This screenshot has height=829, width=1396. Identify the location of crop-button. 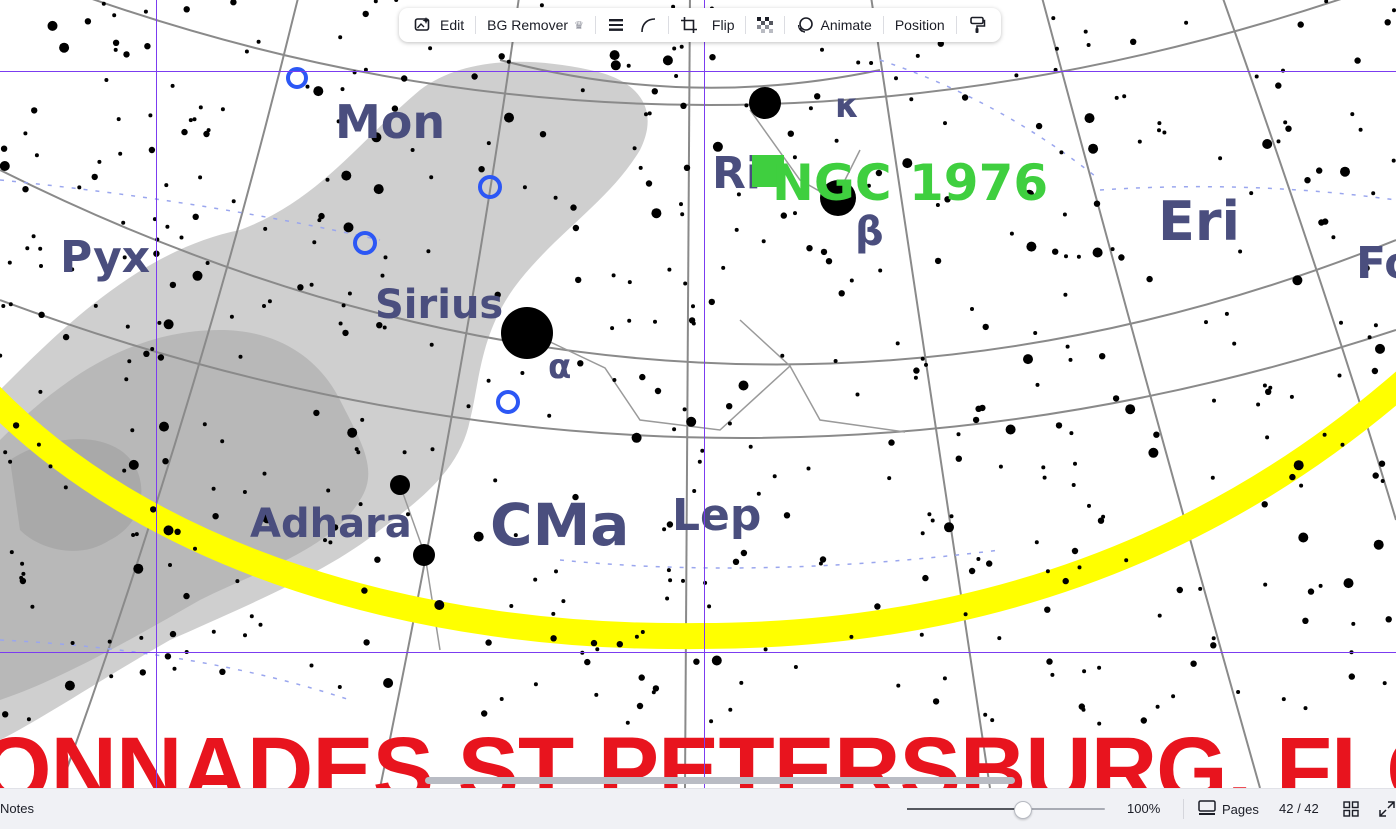
(689, 25).